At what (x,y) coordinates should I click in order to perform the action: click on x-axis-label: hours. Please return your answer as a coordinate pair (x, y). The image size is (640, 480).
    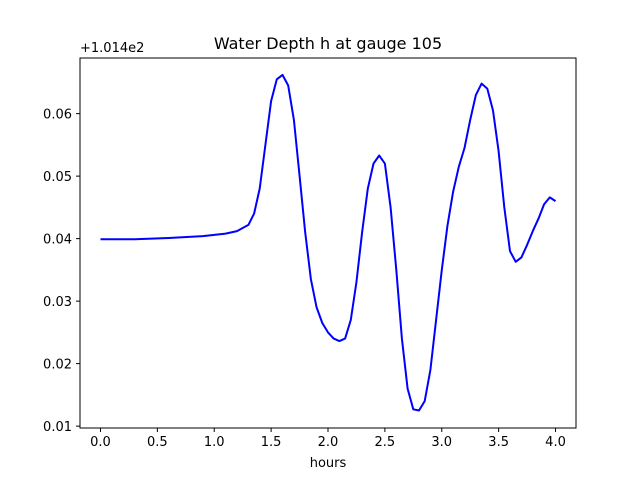
    Looking at the image, I should click on (328, 463).